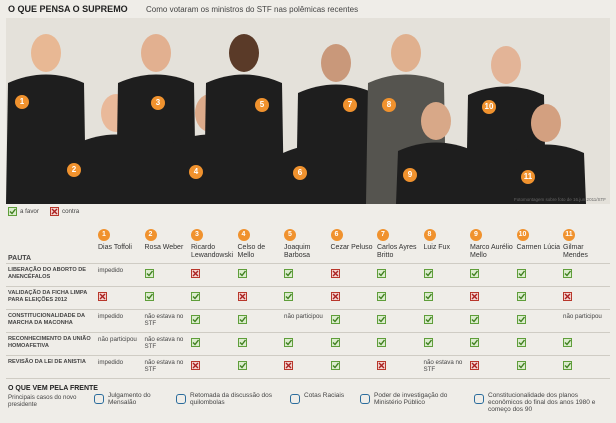 This screenshot has height=423, width=616. What do you see at coordinates (47, 273) in the screenshot?
I see `row-label: LIBERAÇÃO DO ABORTO DE ANENCÉFALOS` at bounding box center [47, 273].